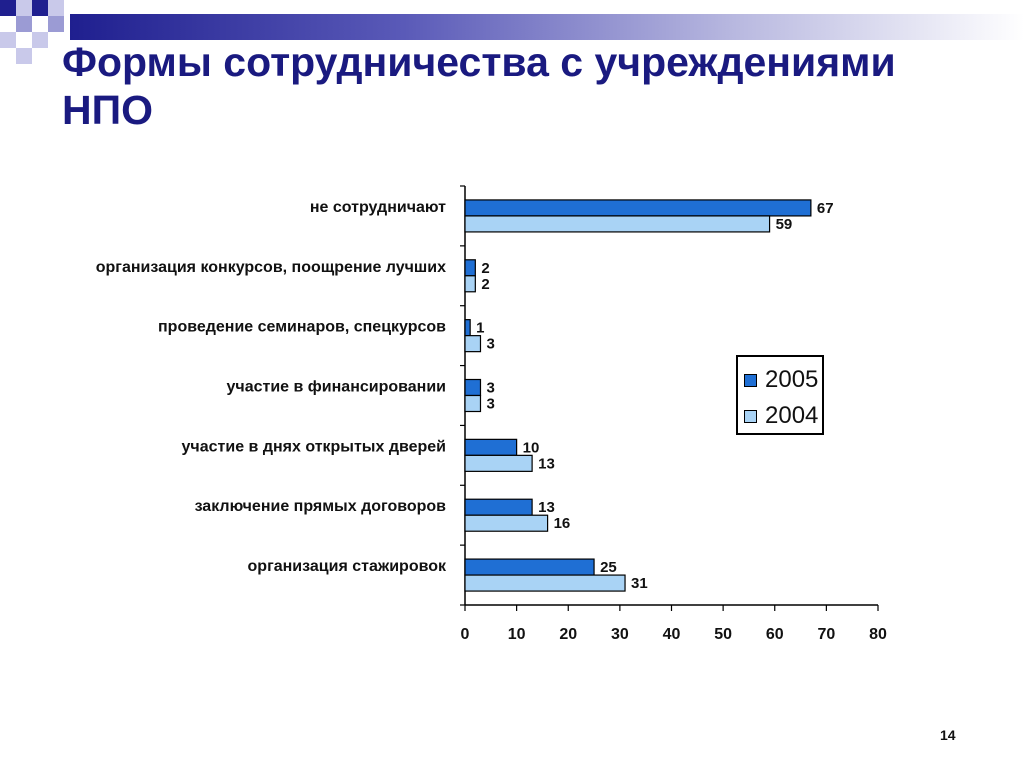 Image resolution: width=1024 pixels, height=768 pixels. What do you see at coordinates (302, 327) in the screenshot?
I see `category-label: проведение семинаров, спецкурсов` at bounding box center [302, 327].